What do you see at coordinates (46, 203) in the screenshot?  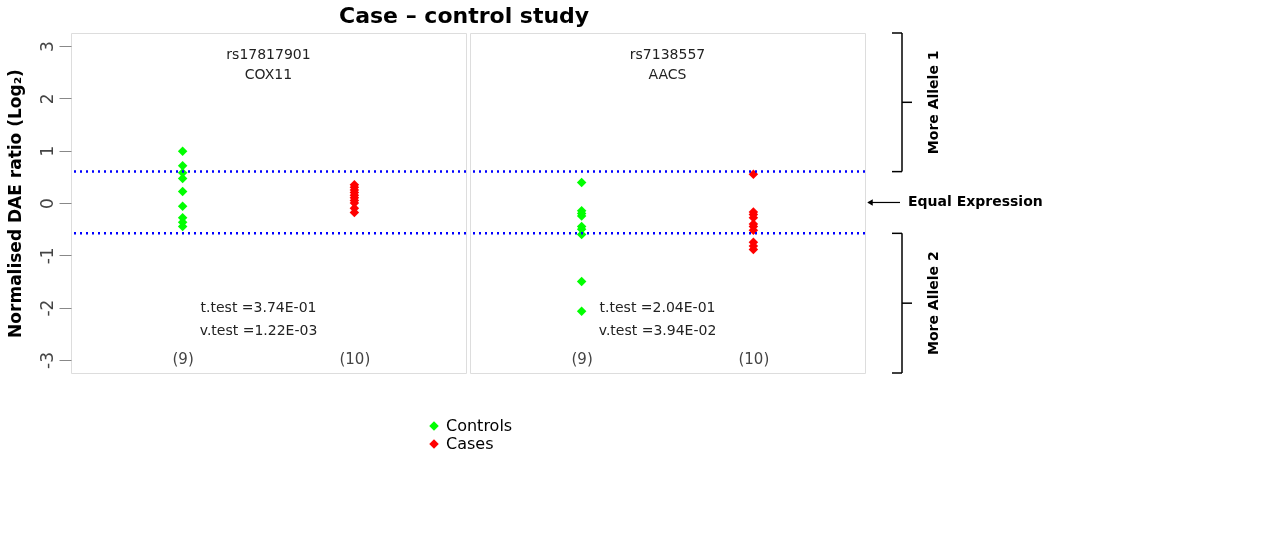 I see `y-tick-label: 0` at bounding box center [46, 203].